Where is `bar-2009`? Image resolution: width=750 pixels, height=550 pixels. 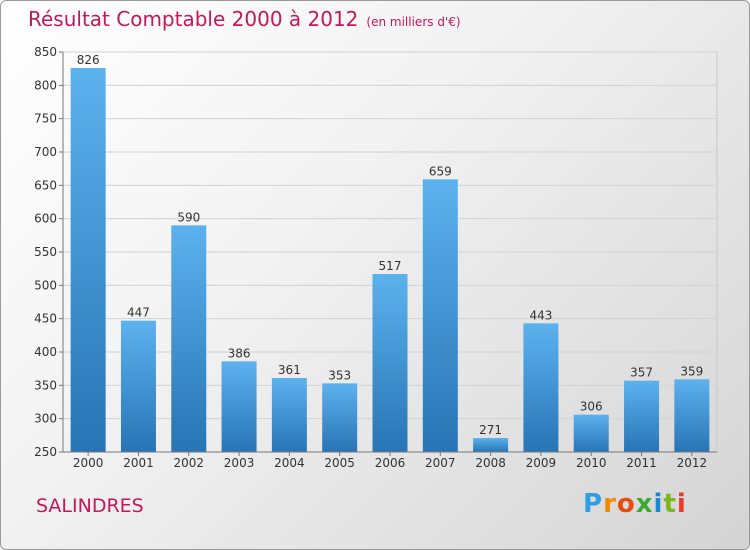
bar-2009 is located at coordinates (541, 387).